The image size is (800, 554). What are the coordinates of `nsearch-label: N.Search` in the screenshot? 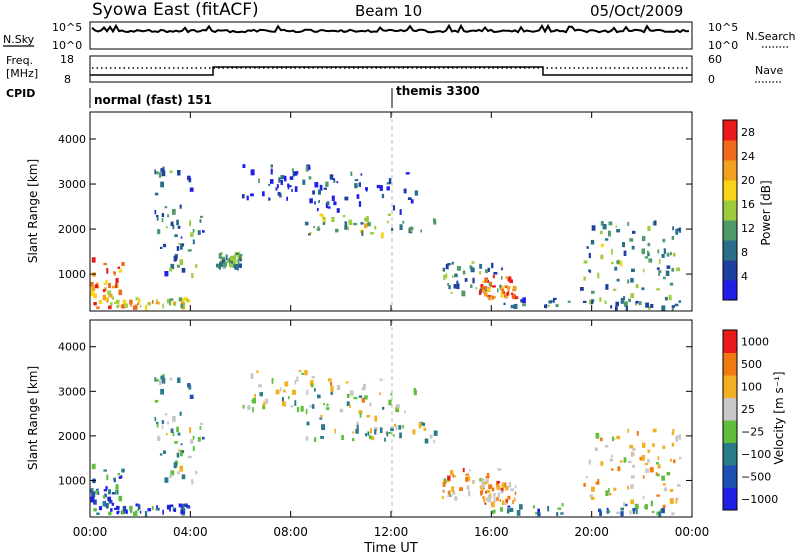 It's located at (771, 36).